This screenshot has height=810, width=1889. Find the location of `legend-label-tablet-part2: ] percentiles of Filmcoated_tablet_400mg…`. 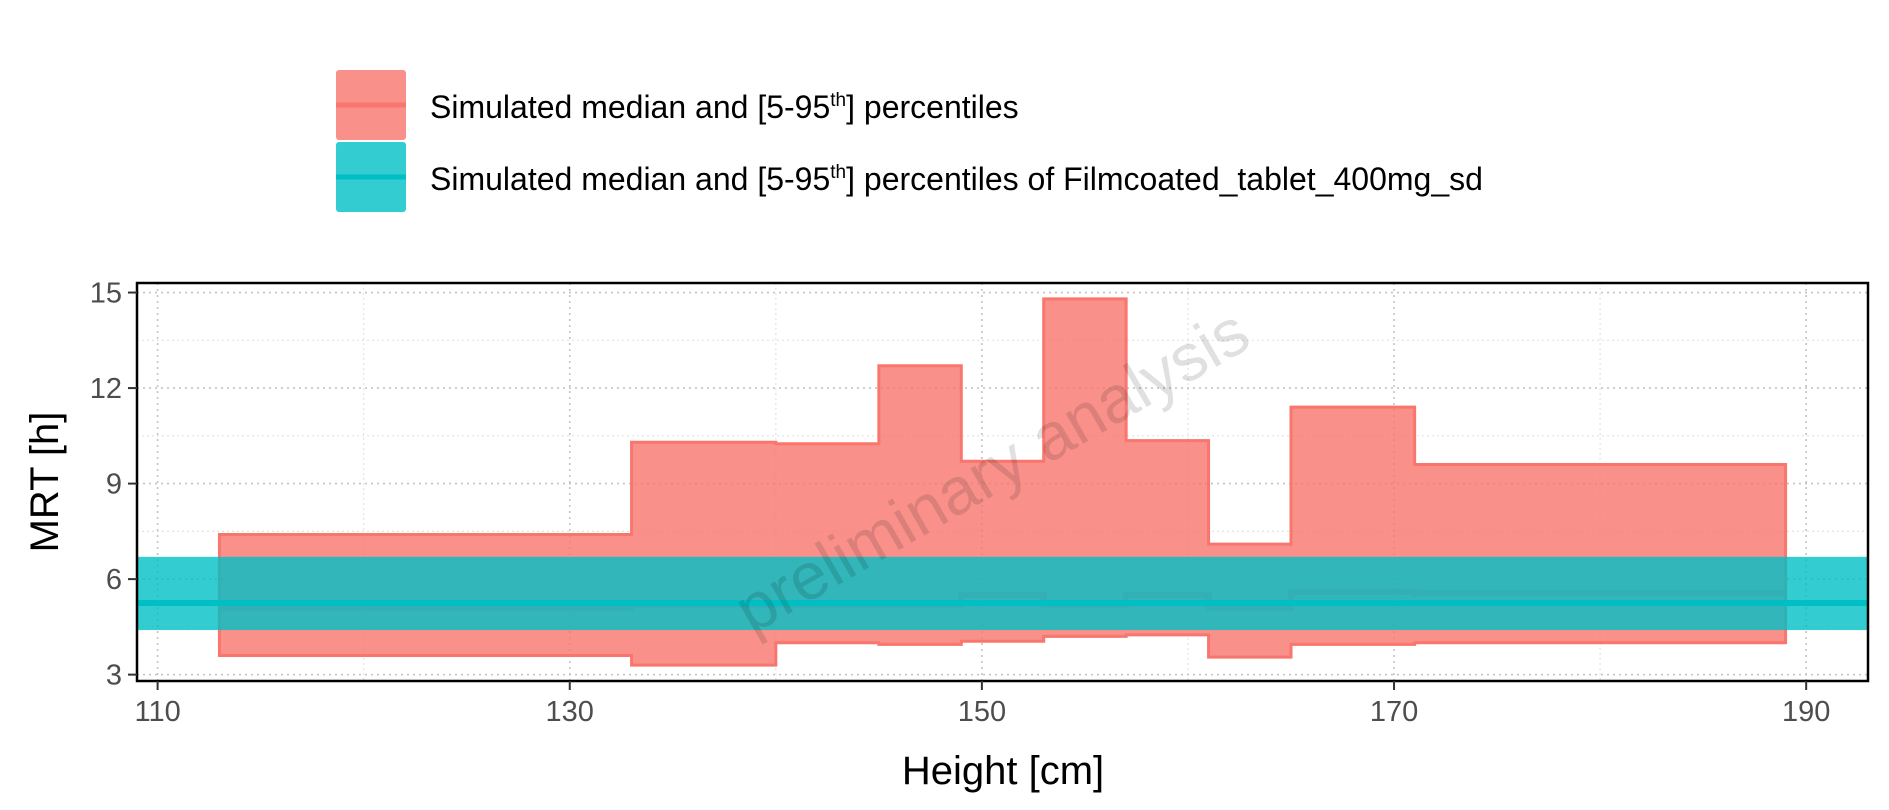

legend-label-tablet-part2: ] percentiles of Filmcoated_tablet_400mg… is located at coordinates (1164, 179).